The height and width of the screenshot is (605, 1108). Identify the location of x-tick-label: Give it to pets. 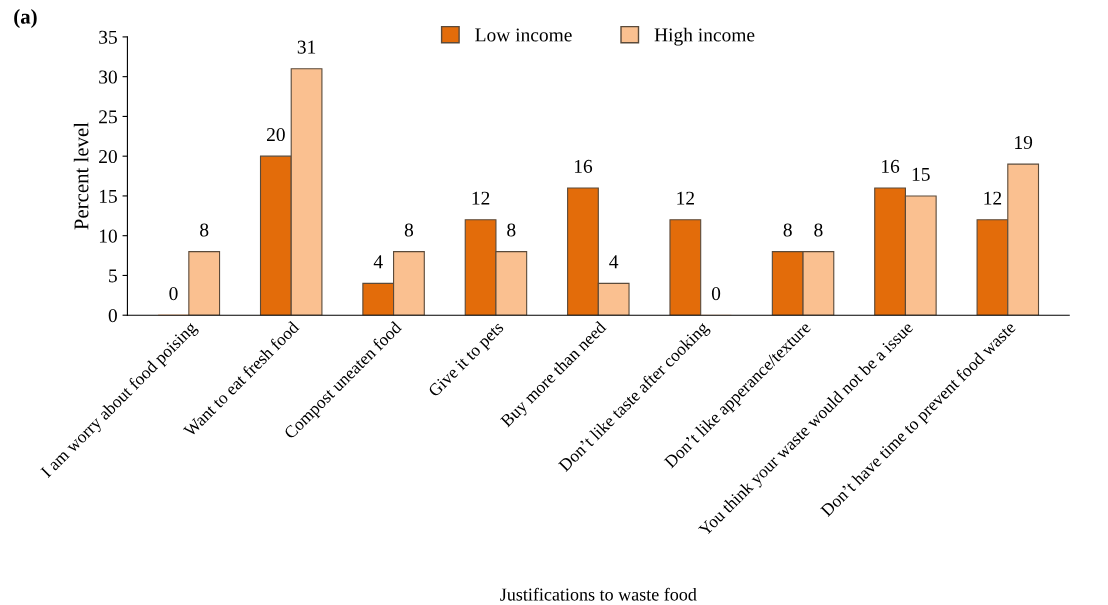
(467, 360).